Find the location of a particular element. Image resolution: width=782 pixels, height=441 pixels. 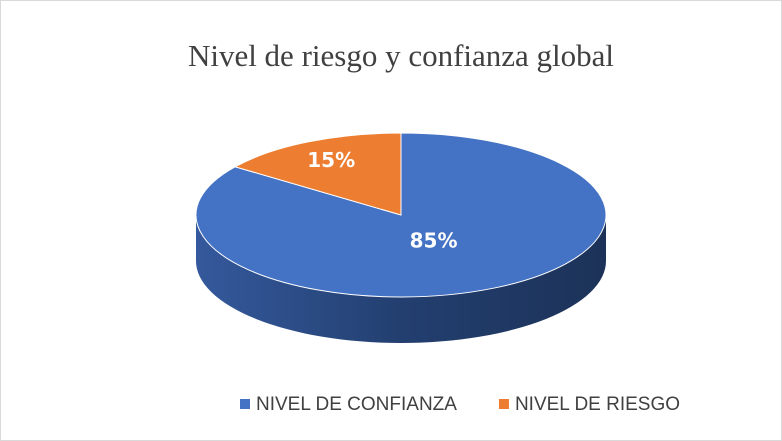

data-label: 85% is located at coordinates (434, 241).